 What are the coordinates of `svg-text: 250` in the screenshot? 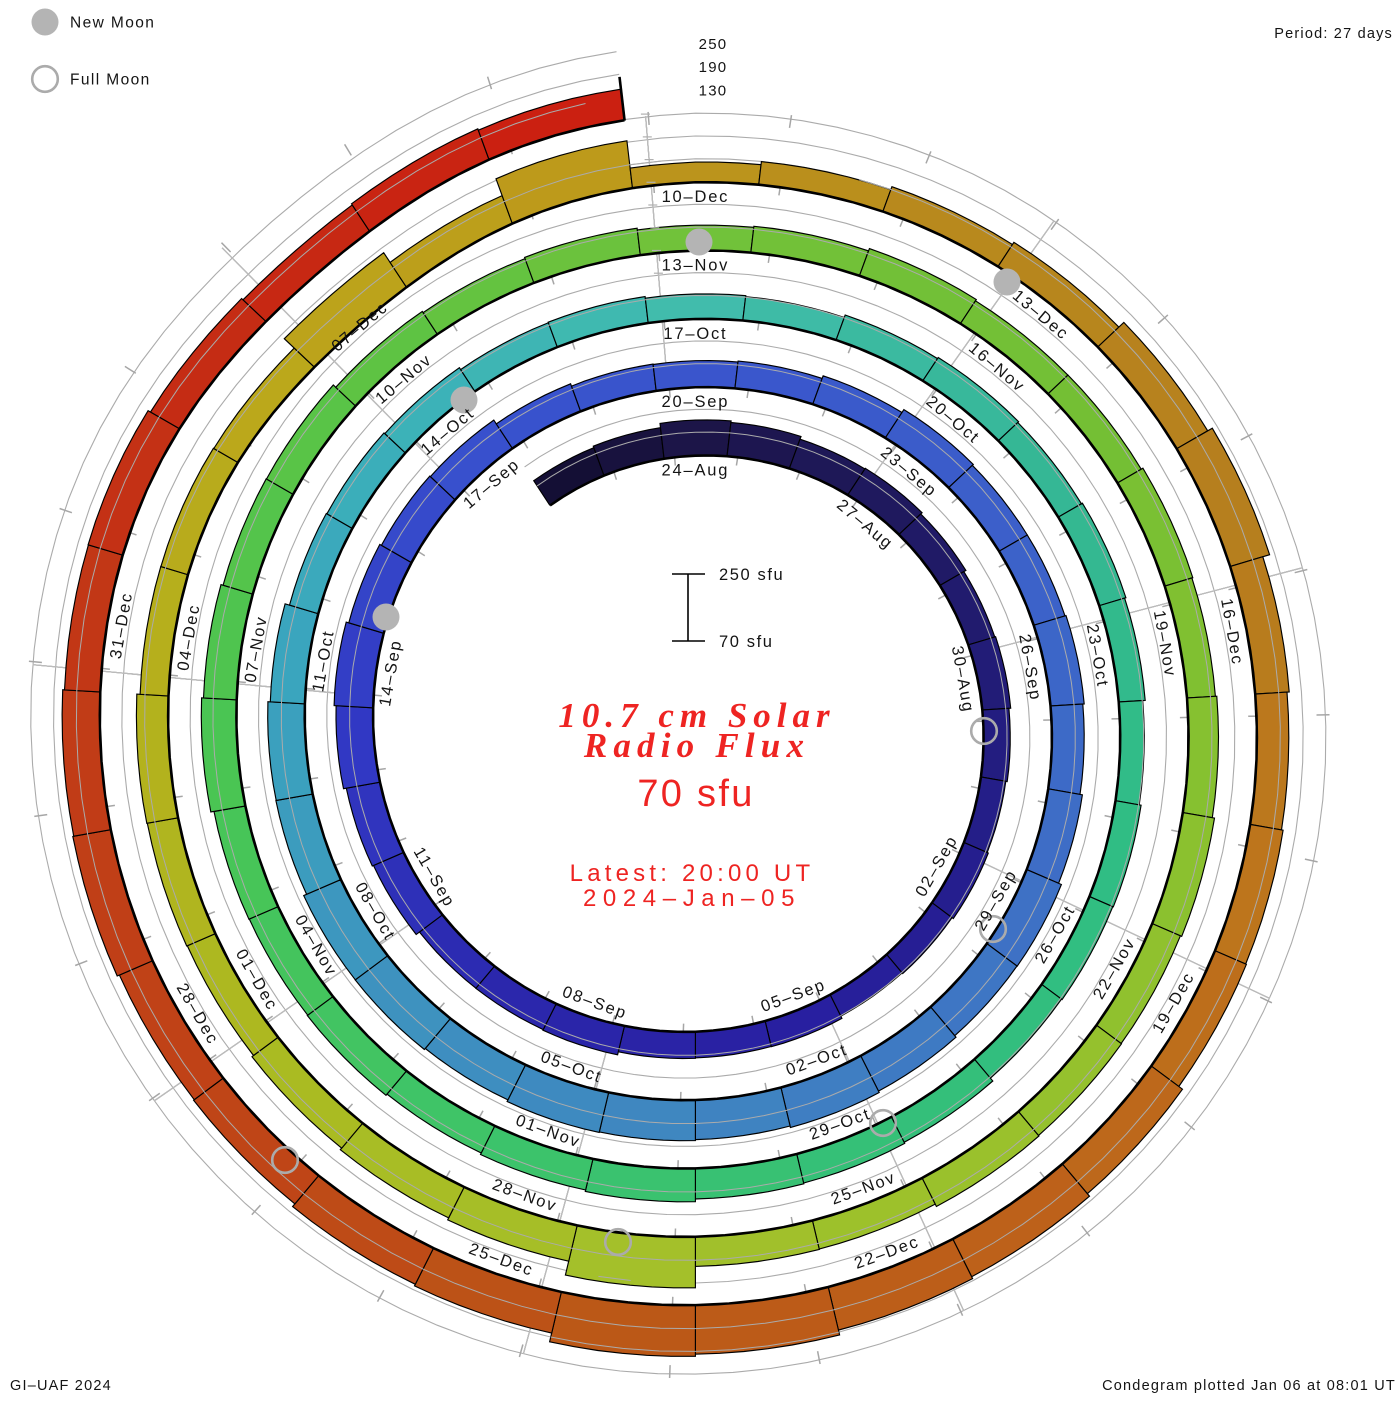 It's located at (713, 44).